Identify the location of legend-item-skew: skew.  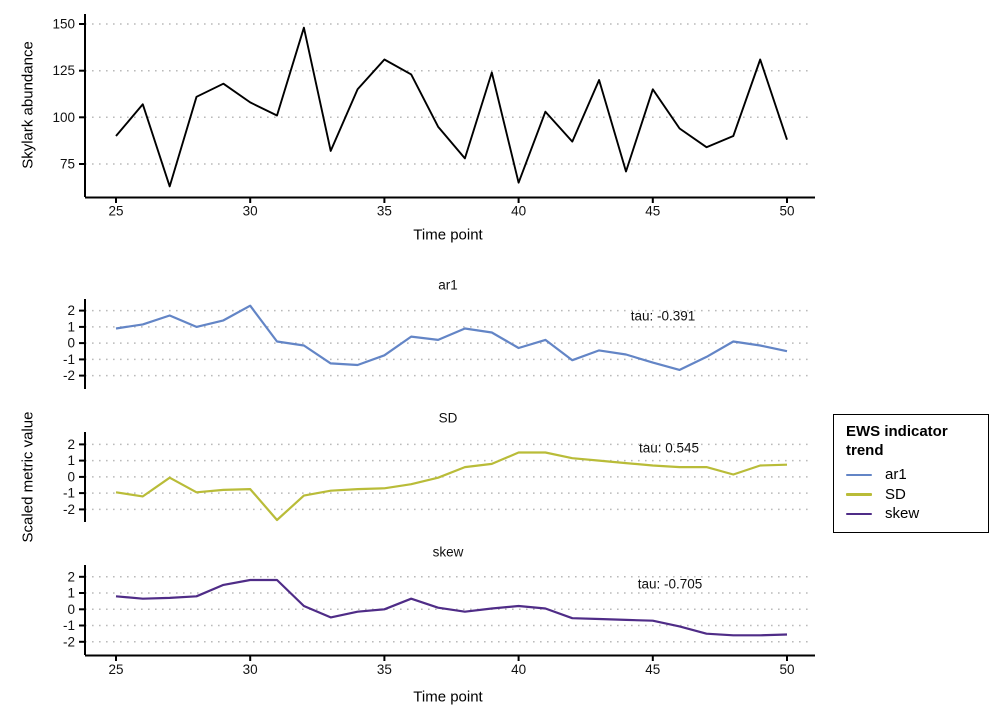
(912, 514).